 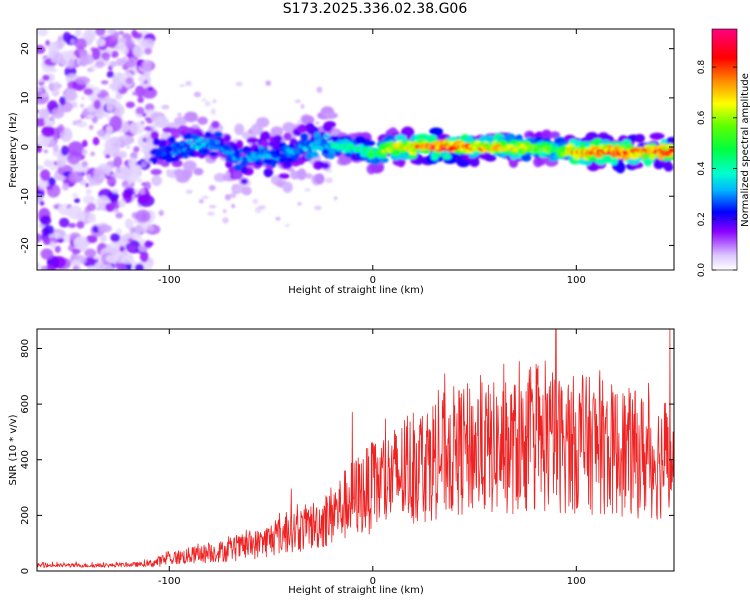 What do you see at coordinates (356, 290) in the screenshot?
I see `spectrogram-x-label: Height of straight line (km)` at bounding box center [356, 290].